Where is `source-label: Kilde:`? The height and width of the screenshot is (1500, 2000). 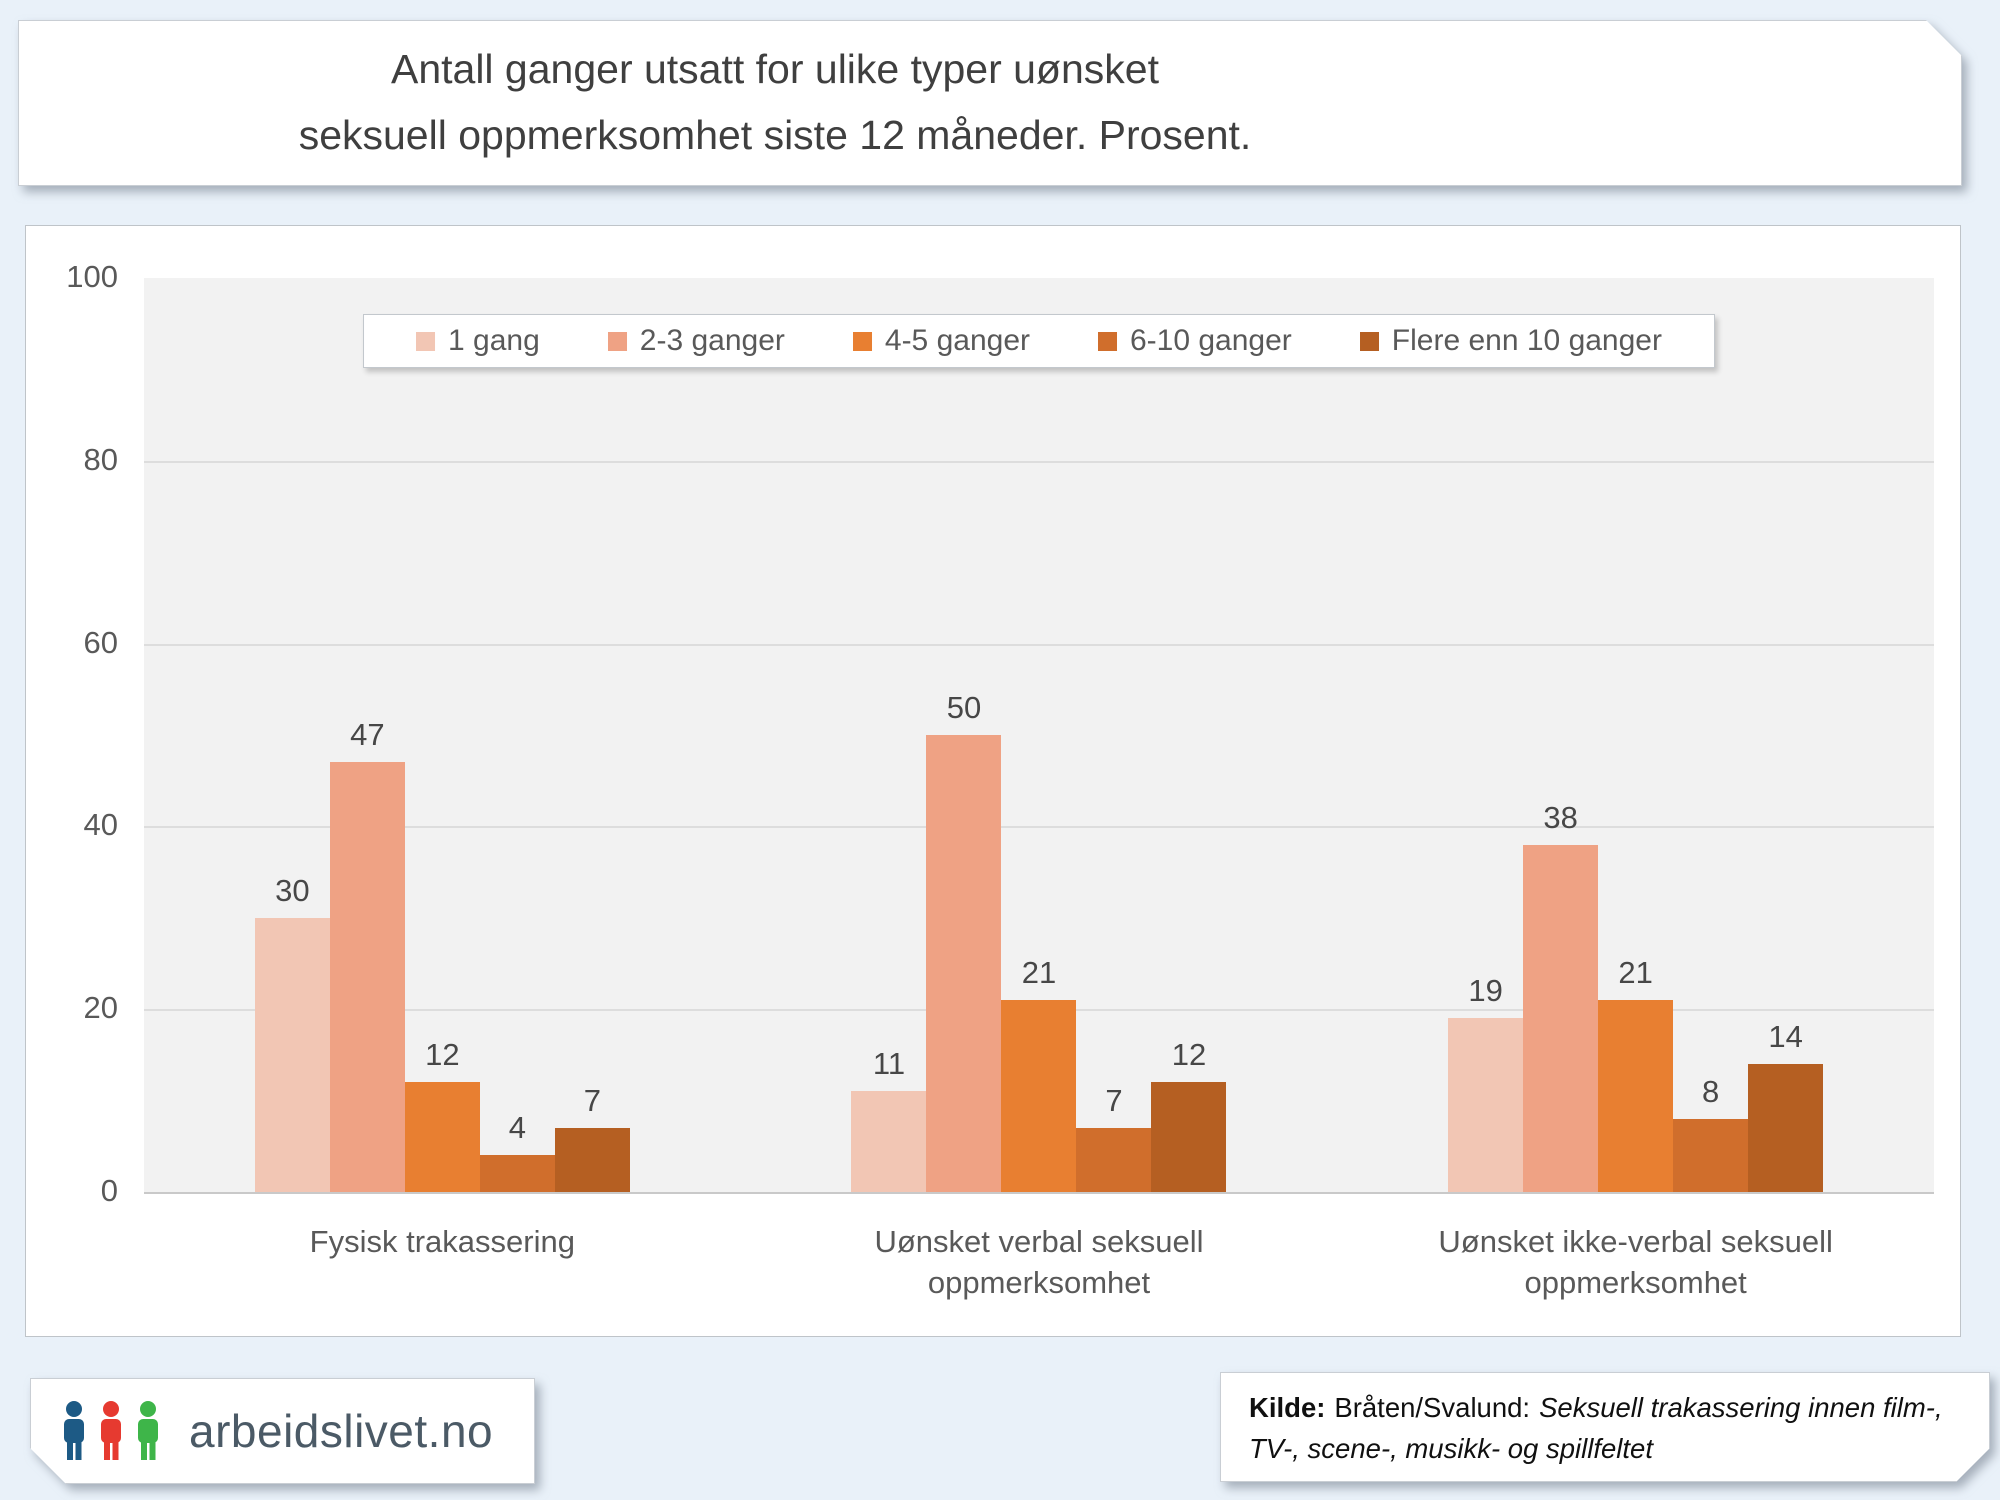
source-label: Kilde: is located at coordinates (1287, 1407).